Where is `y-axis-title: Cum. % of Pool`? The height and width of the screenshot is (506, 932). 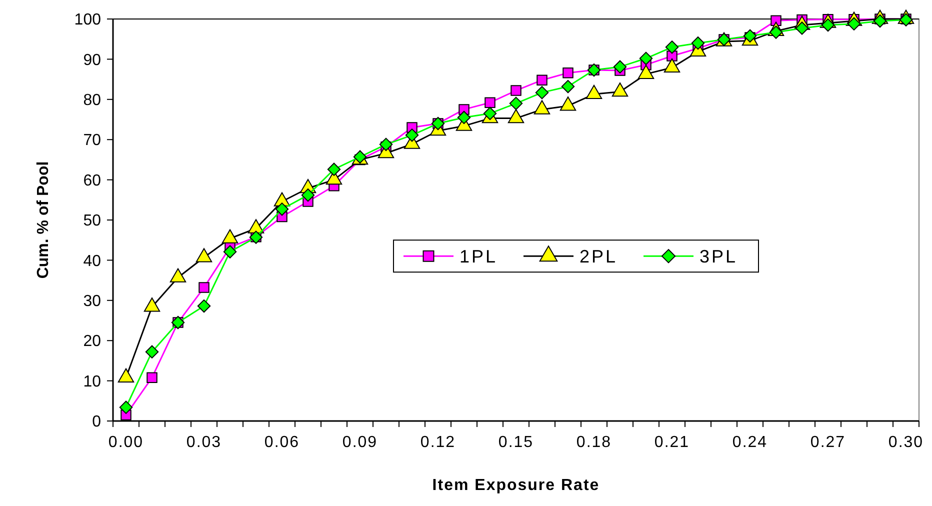
y-axis-title: Cum. % of Pool is located at coordinates (43, 220).